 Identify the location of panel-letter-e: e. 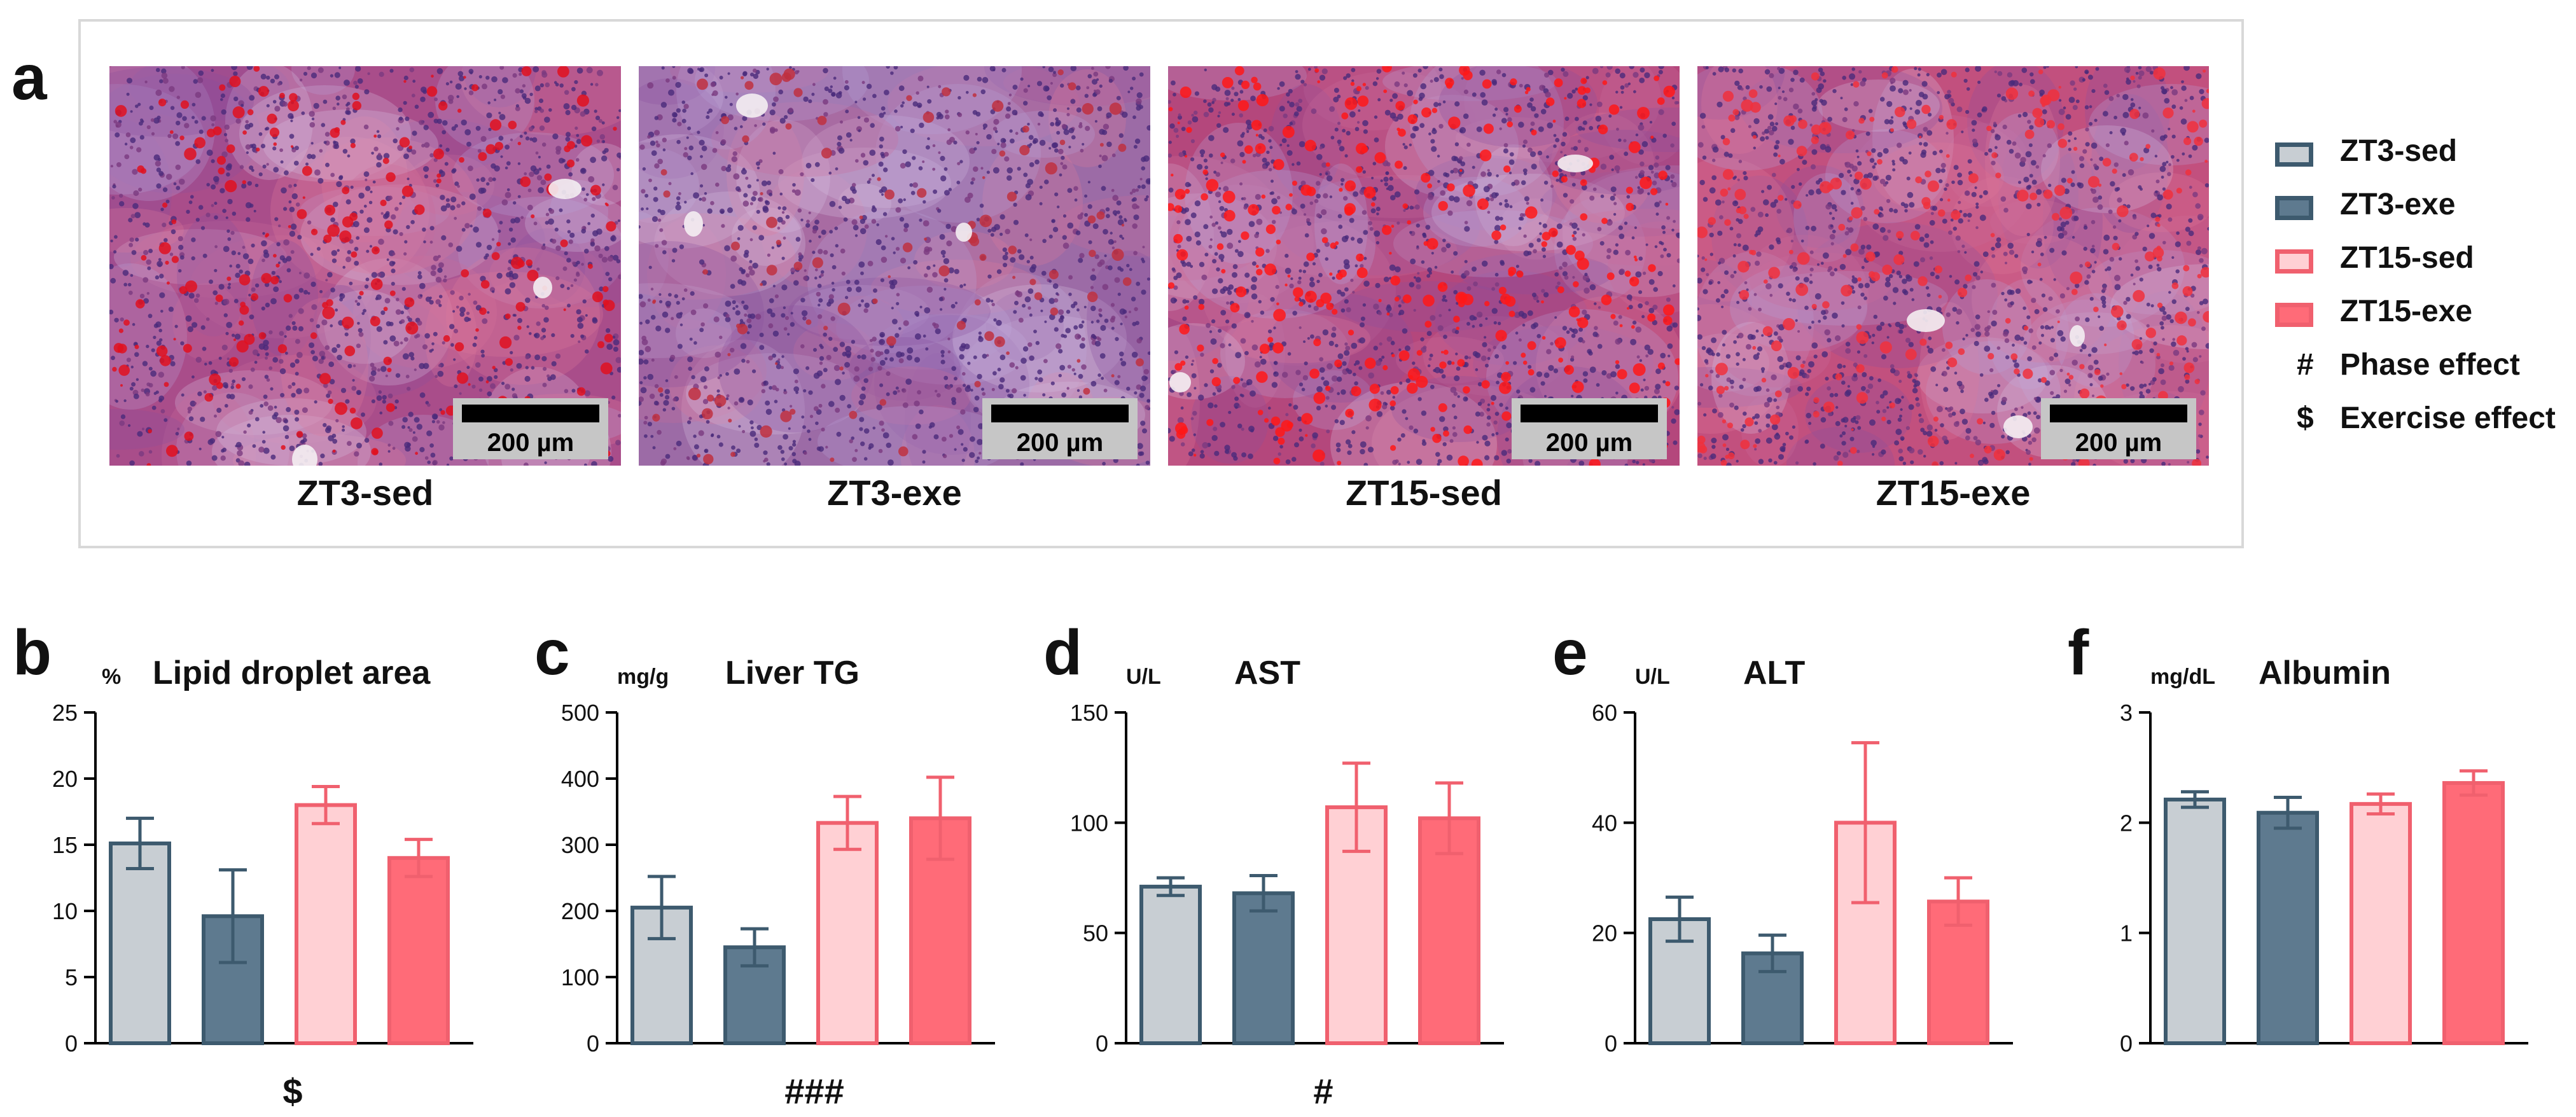
(1570, 652).